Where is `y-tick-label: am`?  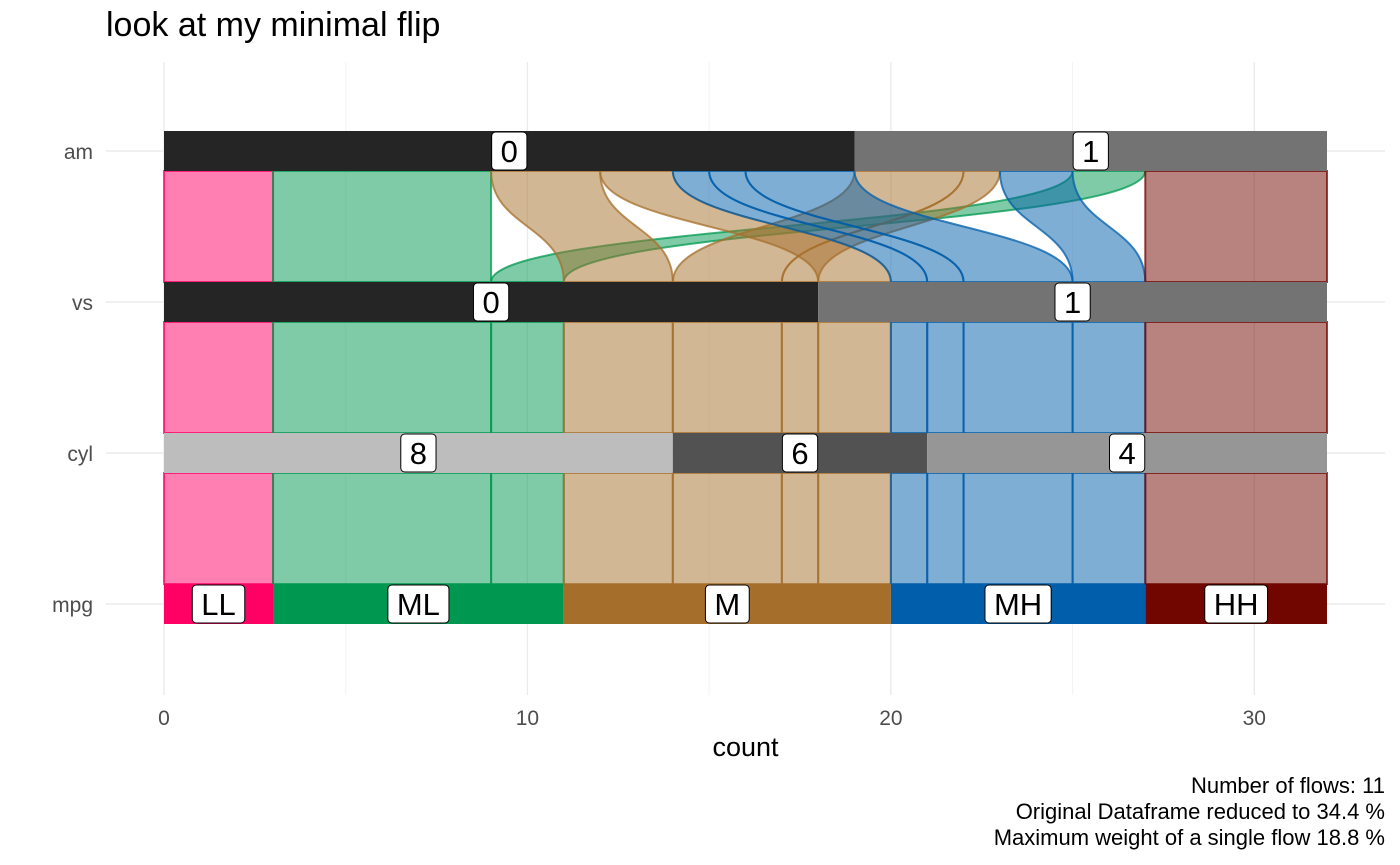 y-tick-label: am is located at coordinates (78, 152).